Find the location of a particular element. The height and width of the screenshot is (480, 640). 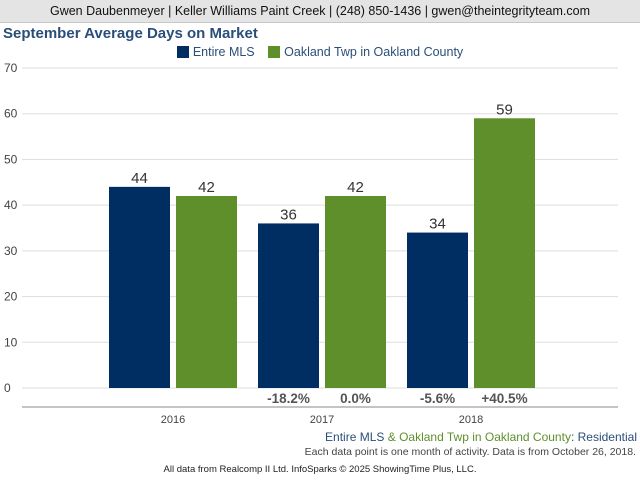

change-label: -18.2% is located at coordinates (288, 398).